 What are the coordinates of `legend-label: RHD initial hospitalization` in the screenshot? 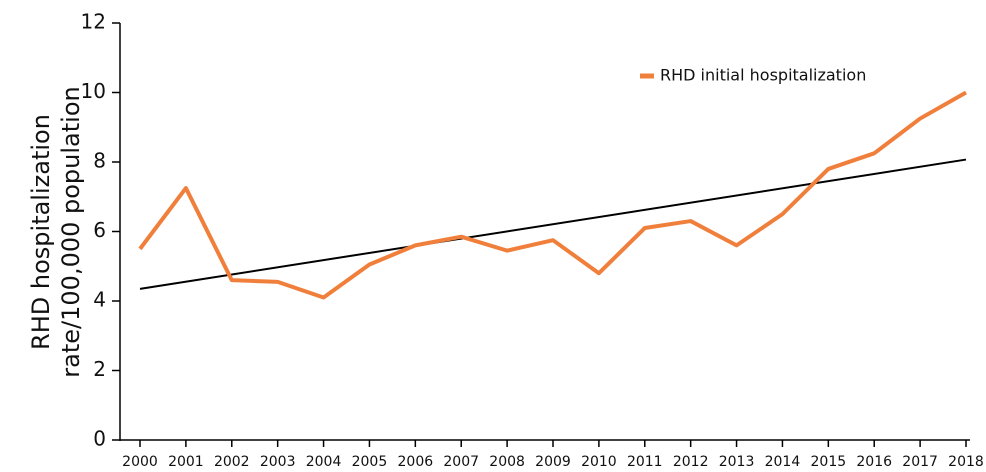 It's located at (763, 75).